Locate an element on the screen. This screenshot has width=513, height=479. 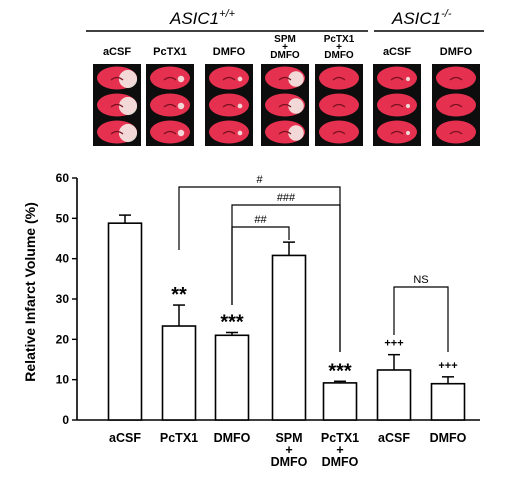
x-tick-label: PcTX1 + DMFO is located at coordinates (340, 450).